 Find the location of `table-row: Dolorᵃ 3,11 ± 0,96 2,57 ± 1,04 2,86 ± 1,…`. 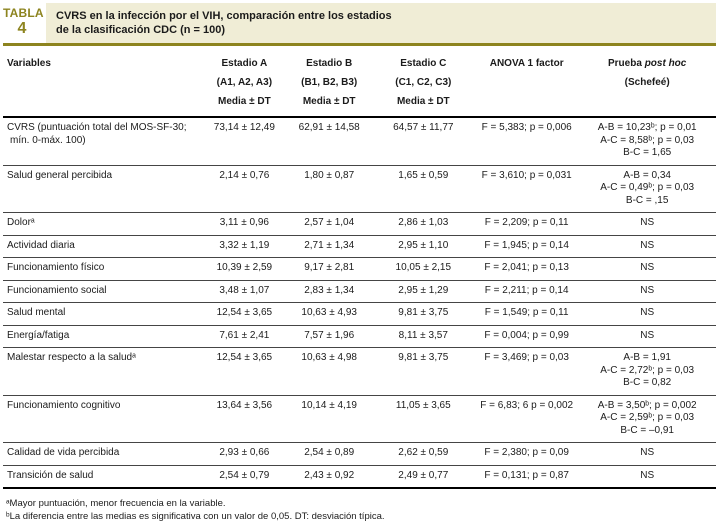

table-row: Dolorᵃ 3,11 ± 0,96 2,57 ± 1,04 2,86 ± 1,… is located at coordinates (359, 224).